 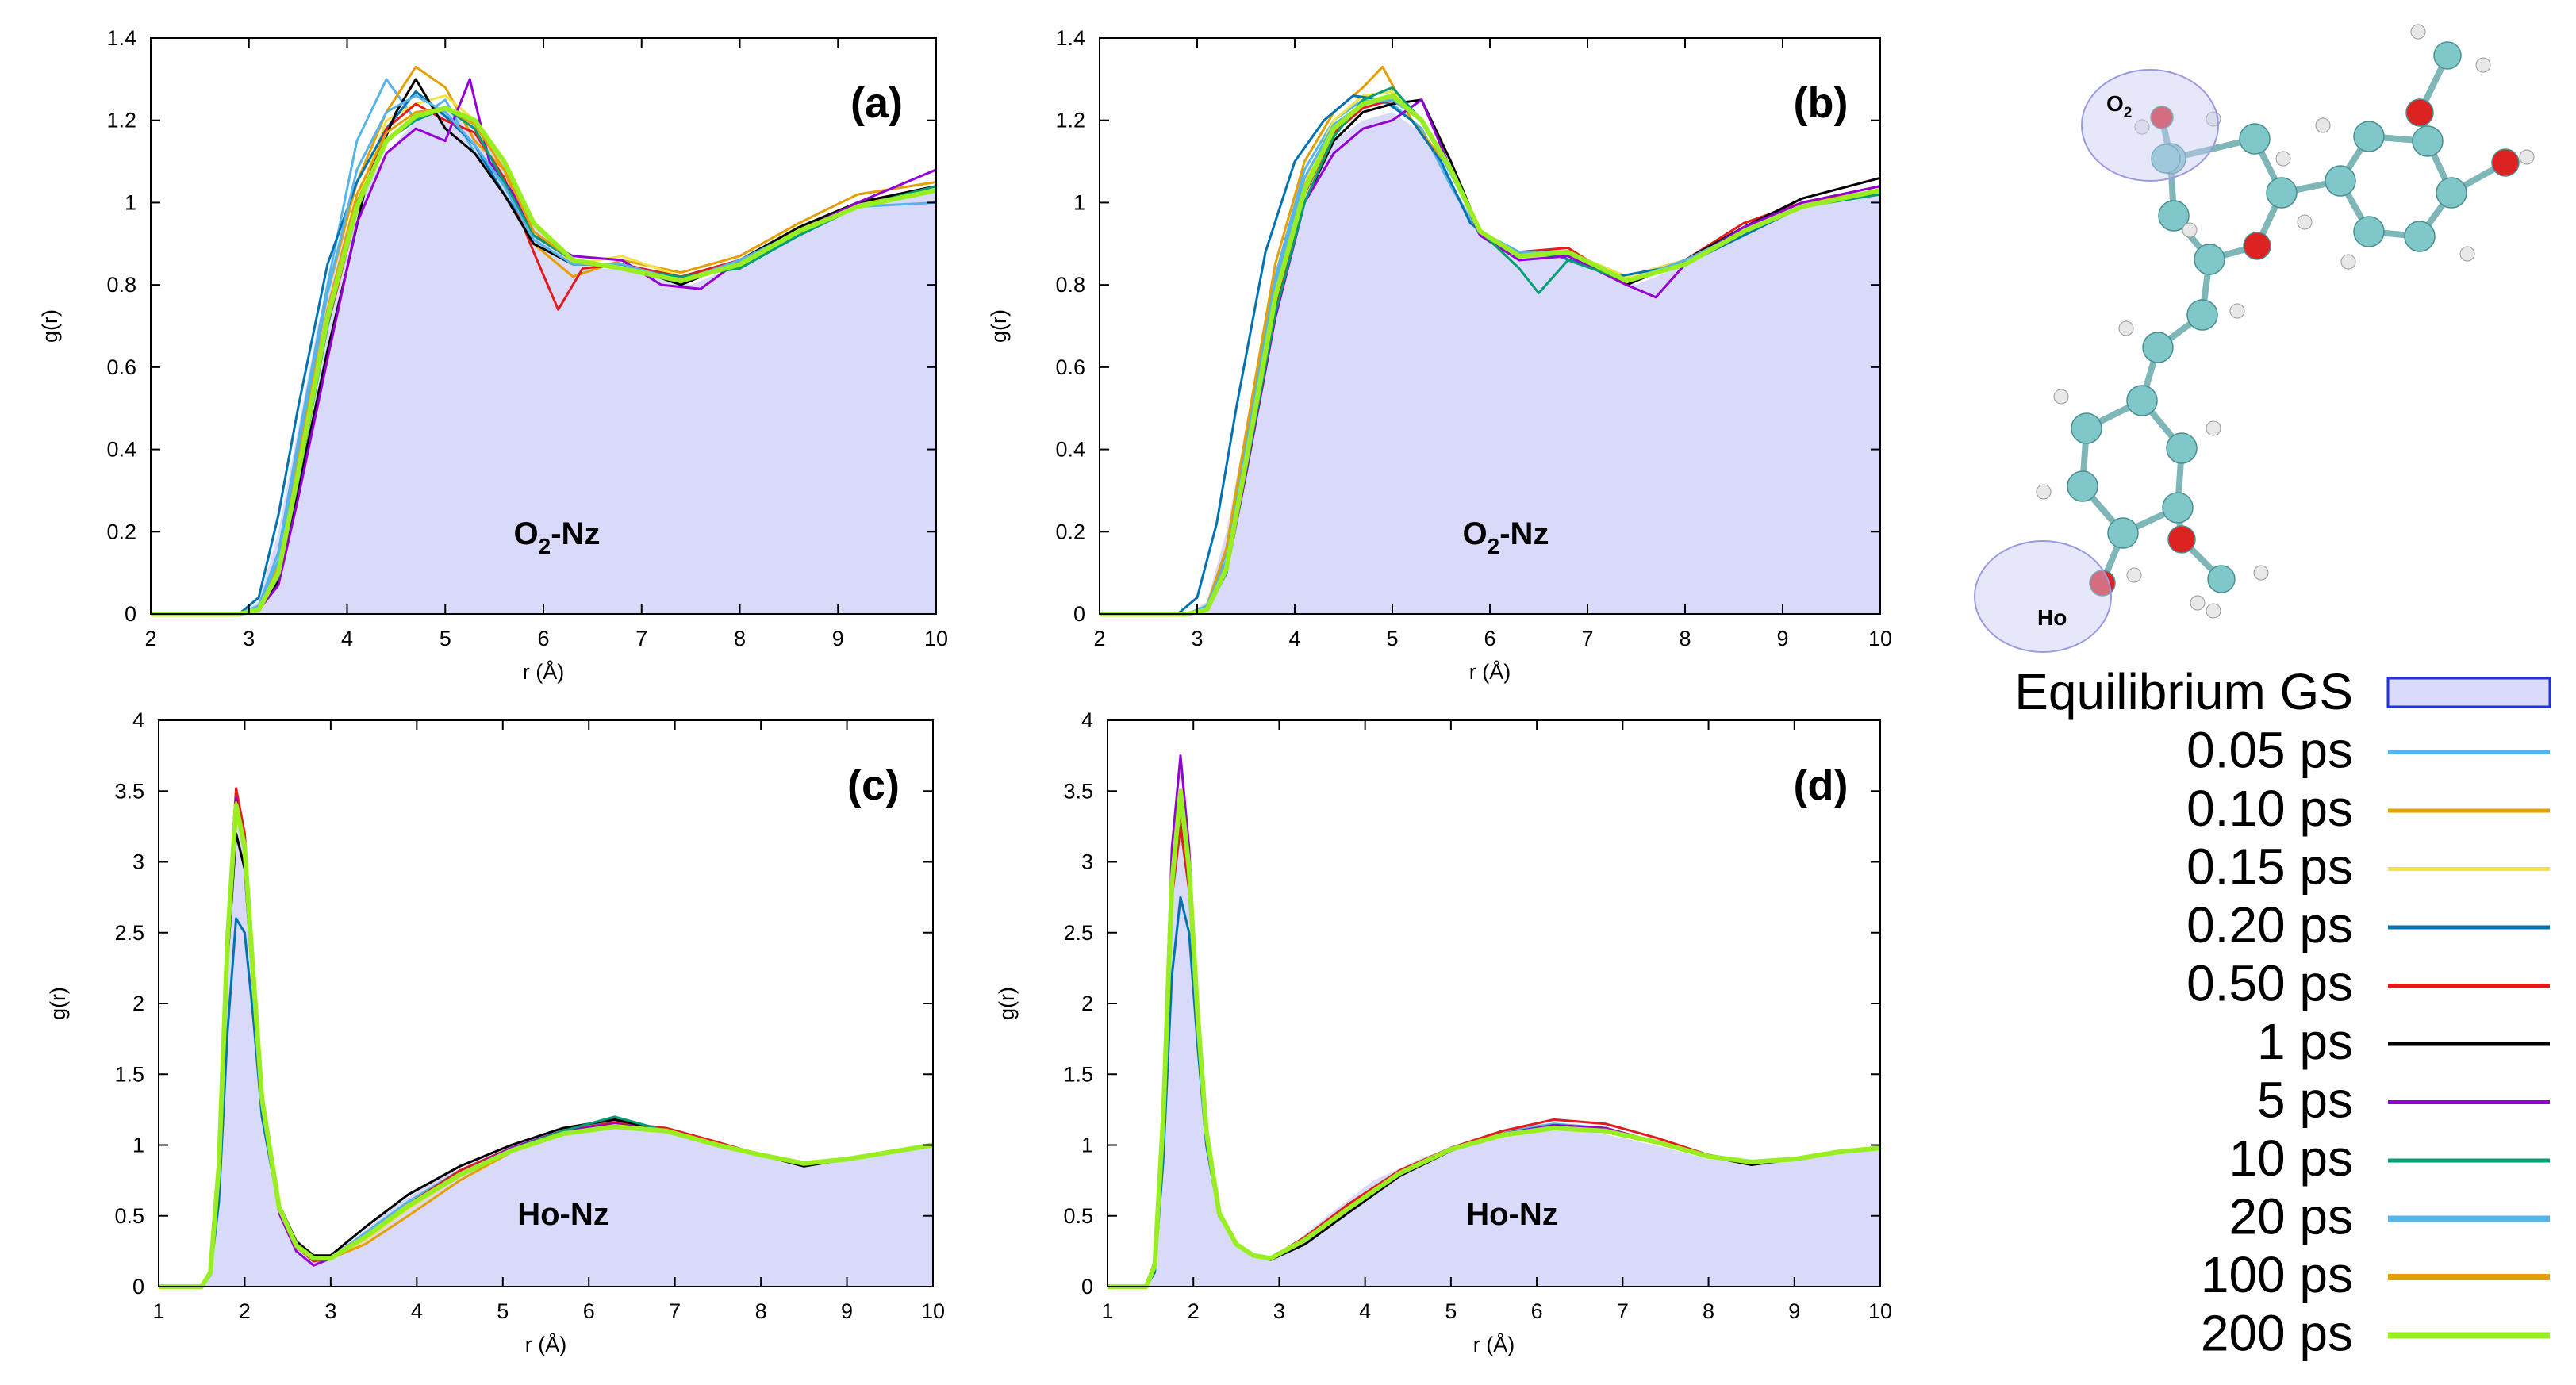 I want to click on y-tick-label: 3, so click(x=138, y=862).